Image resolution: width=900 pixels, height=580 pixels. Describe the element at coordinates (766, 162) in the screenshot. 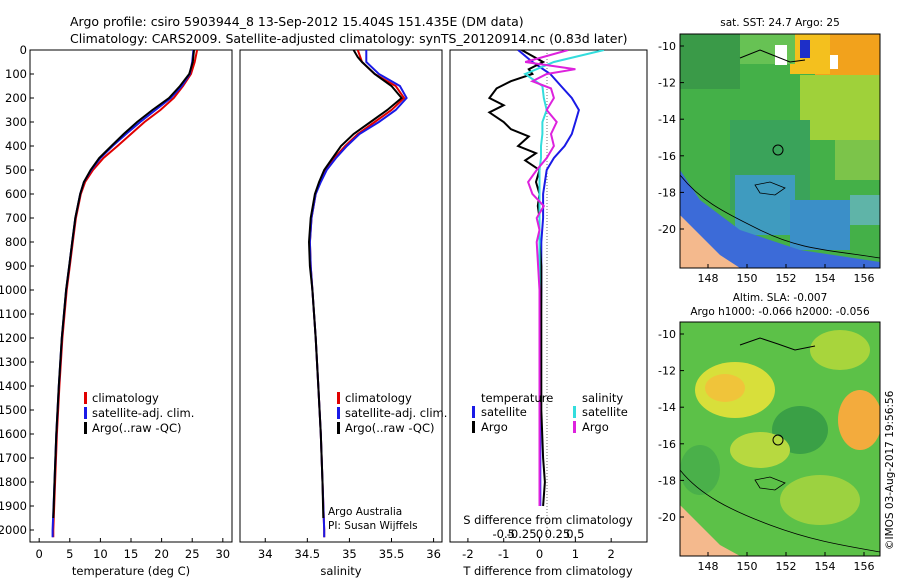

I see `sst-map-axes: 148 150 152 154 156 -10 -12 -14 -16 -18 -20` at that location.